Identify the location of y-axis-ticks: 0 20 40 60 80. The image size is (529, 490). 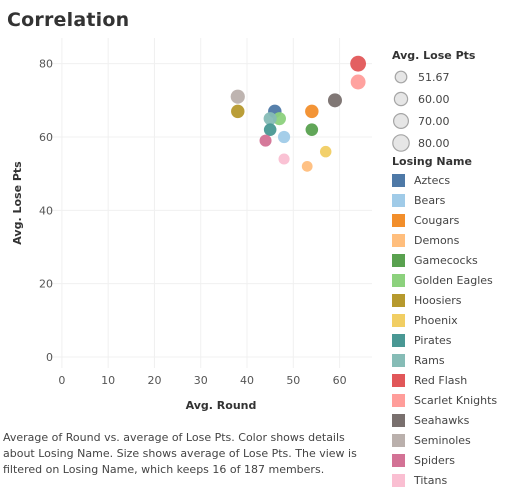
(46, 211).